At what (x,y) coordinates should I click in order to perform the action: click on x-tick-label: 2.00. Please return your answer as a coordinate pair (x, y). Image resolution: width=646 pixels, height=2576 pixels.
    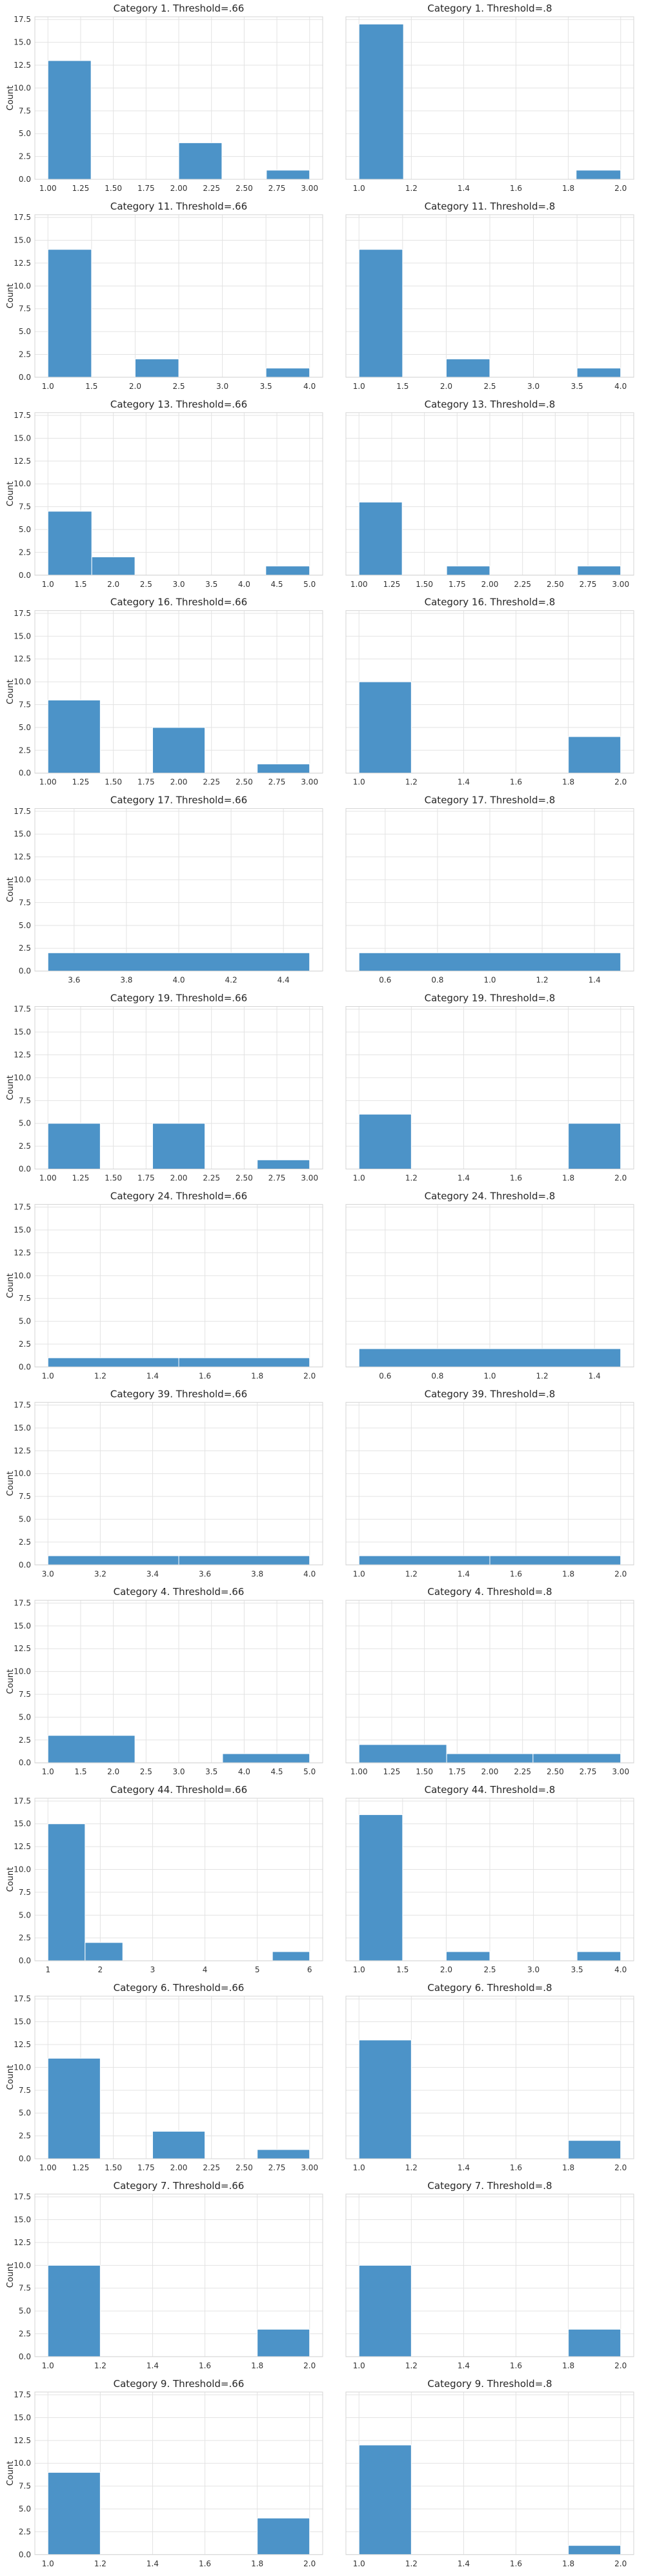
    Looking at the image, I should click on (490, 1771).